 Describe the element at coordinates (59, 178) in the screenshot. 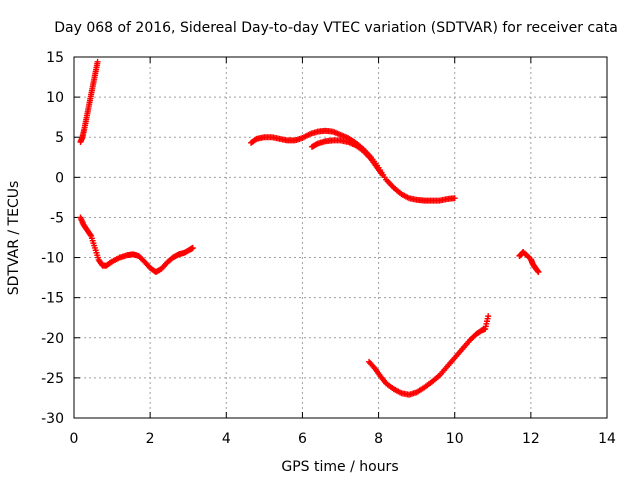

I see `y-tick-label: 0` at that location.